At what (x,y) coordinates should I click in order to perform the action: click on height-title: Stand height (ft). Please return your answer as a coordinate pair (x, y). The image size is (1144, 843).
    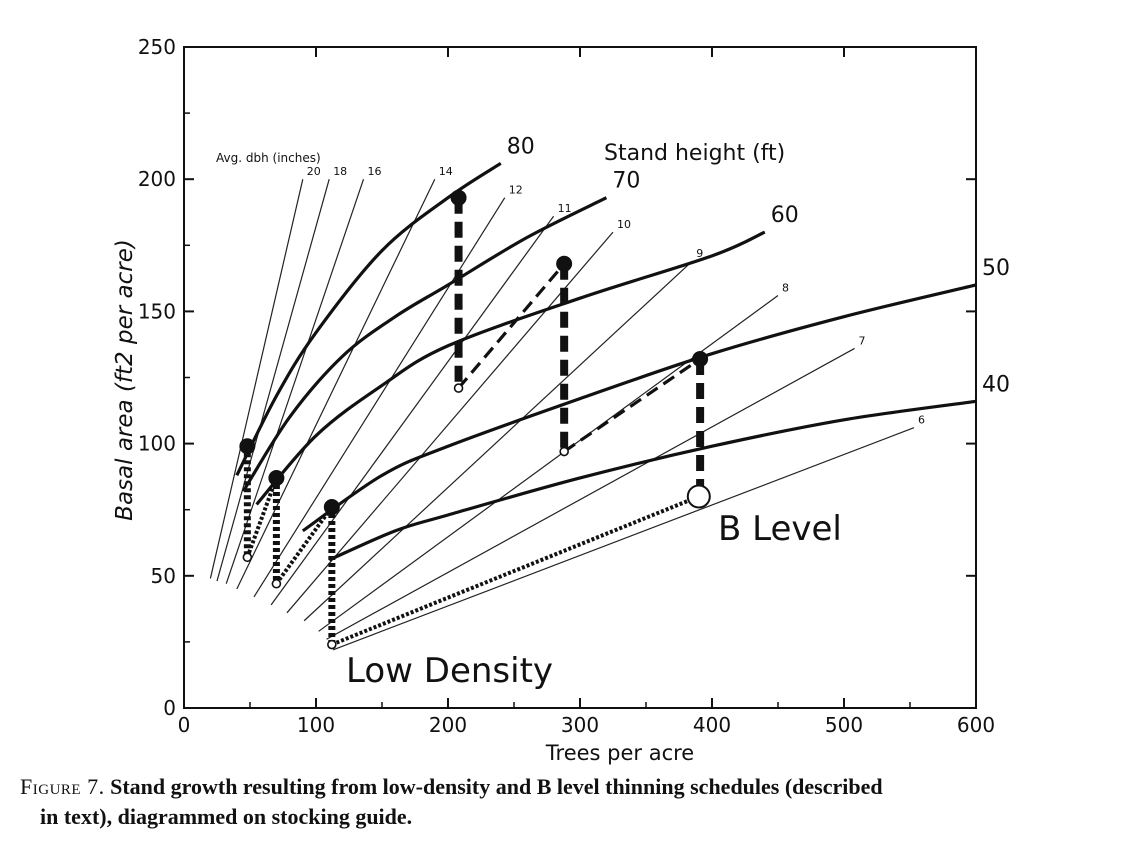
    Looking at the image, I should click on (694, 153).